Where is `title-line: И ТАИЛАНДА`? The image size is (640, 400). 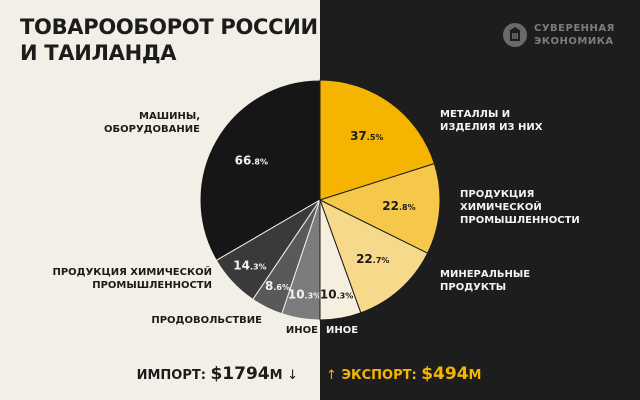
title-line: И ТАИЛАНДА is located at coordinates (98, 53).